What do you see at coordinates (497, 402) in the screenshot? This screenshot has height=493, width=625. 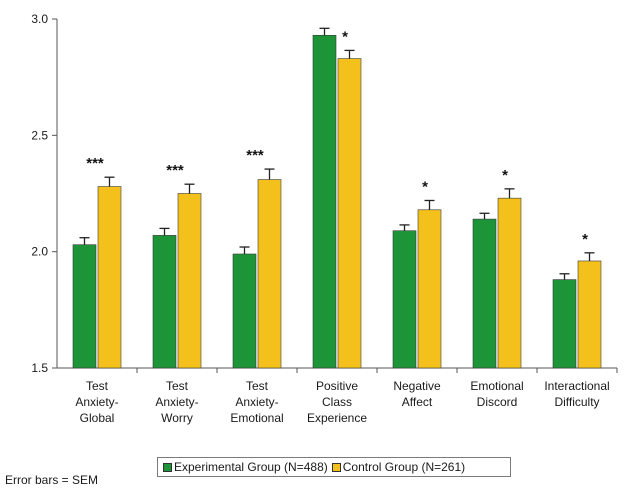 I see `x-category-label: Discord` at bounding box center [497, 402].